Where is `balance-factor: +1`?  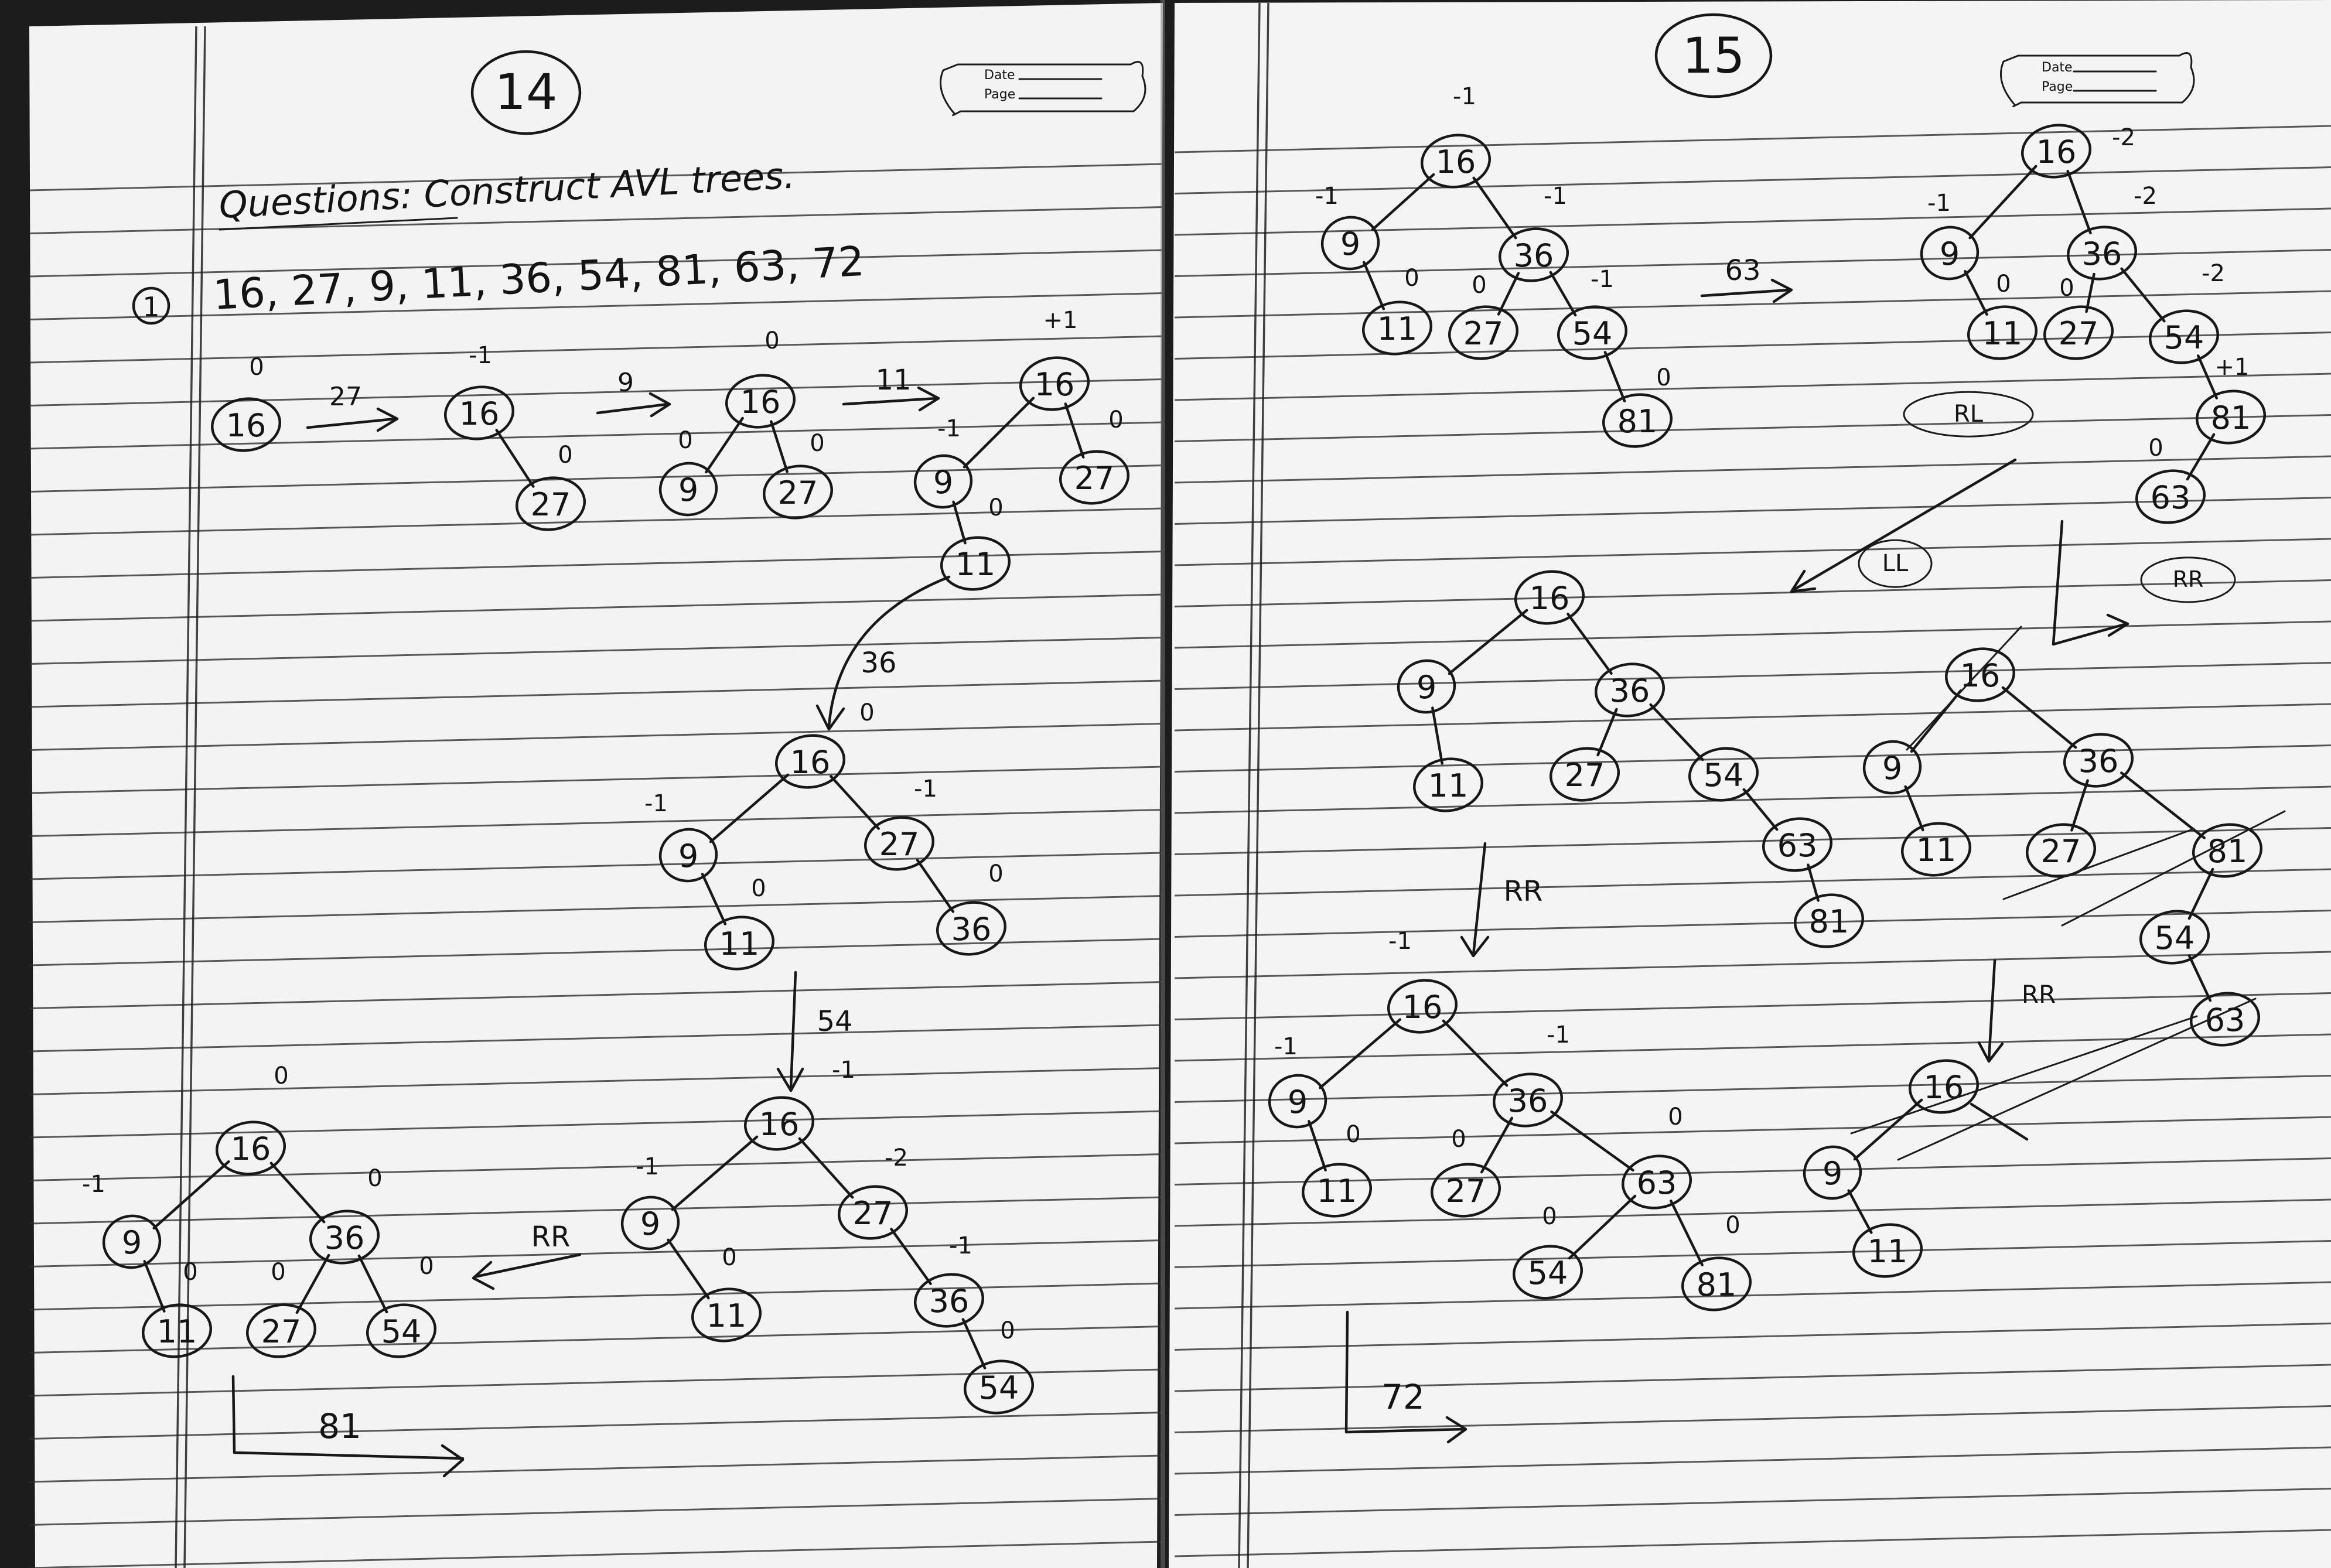
balance-factor: +1 is located at coordinates (2232, 367).